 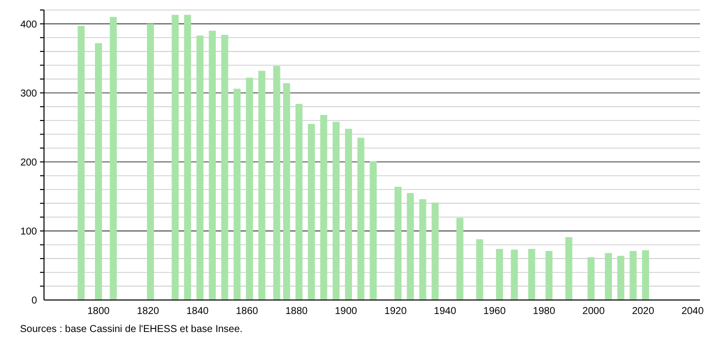 I want to click on y-tick-label: 400, so click(x=29, y=24).